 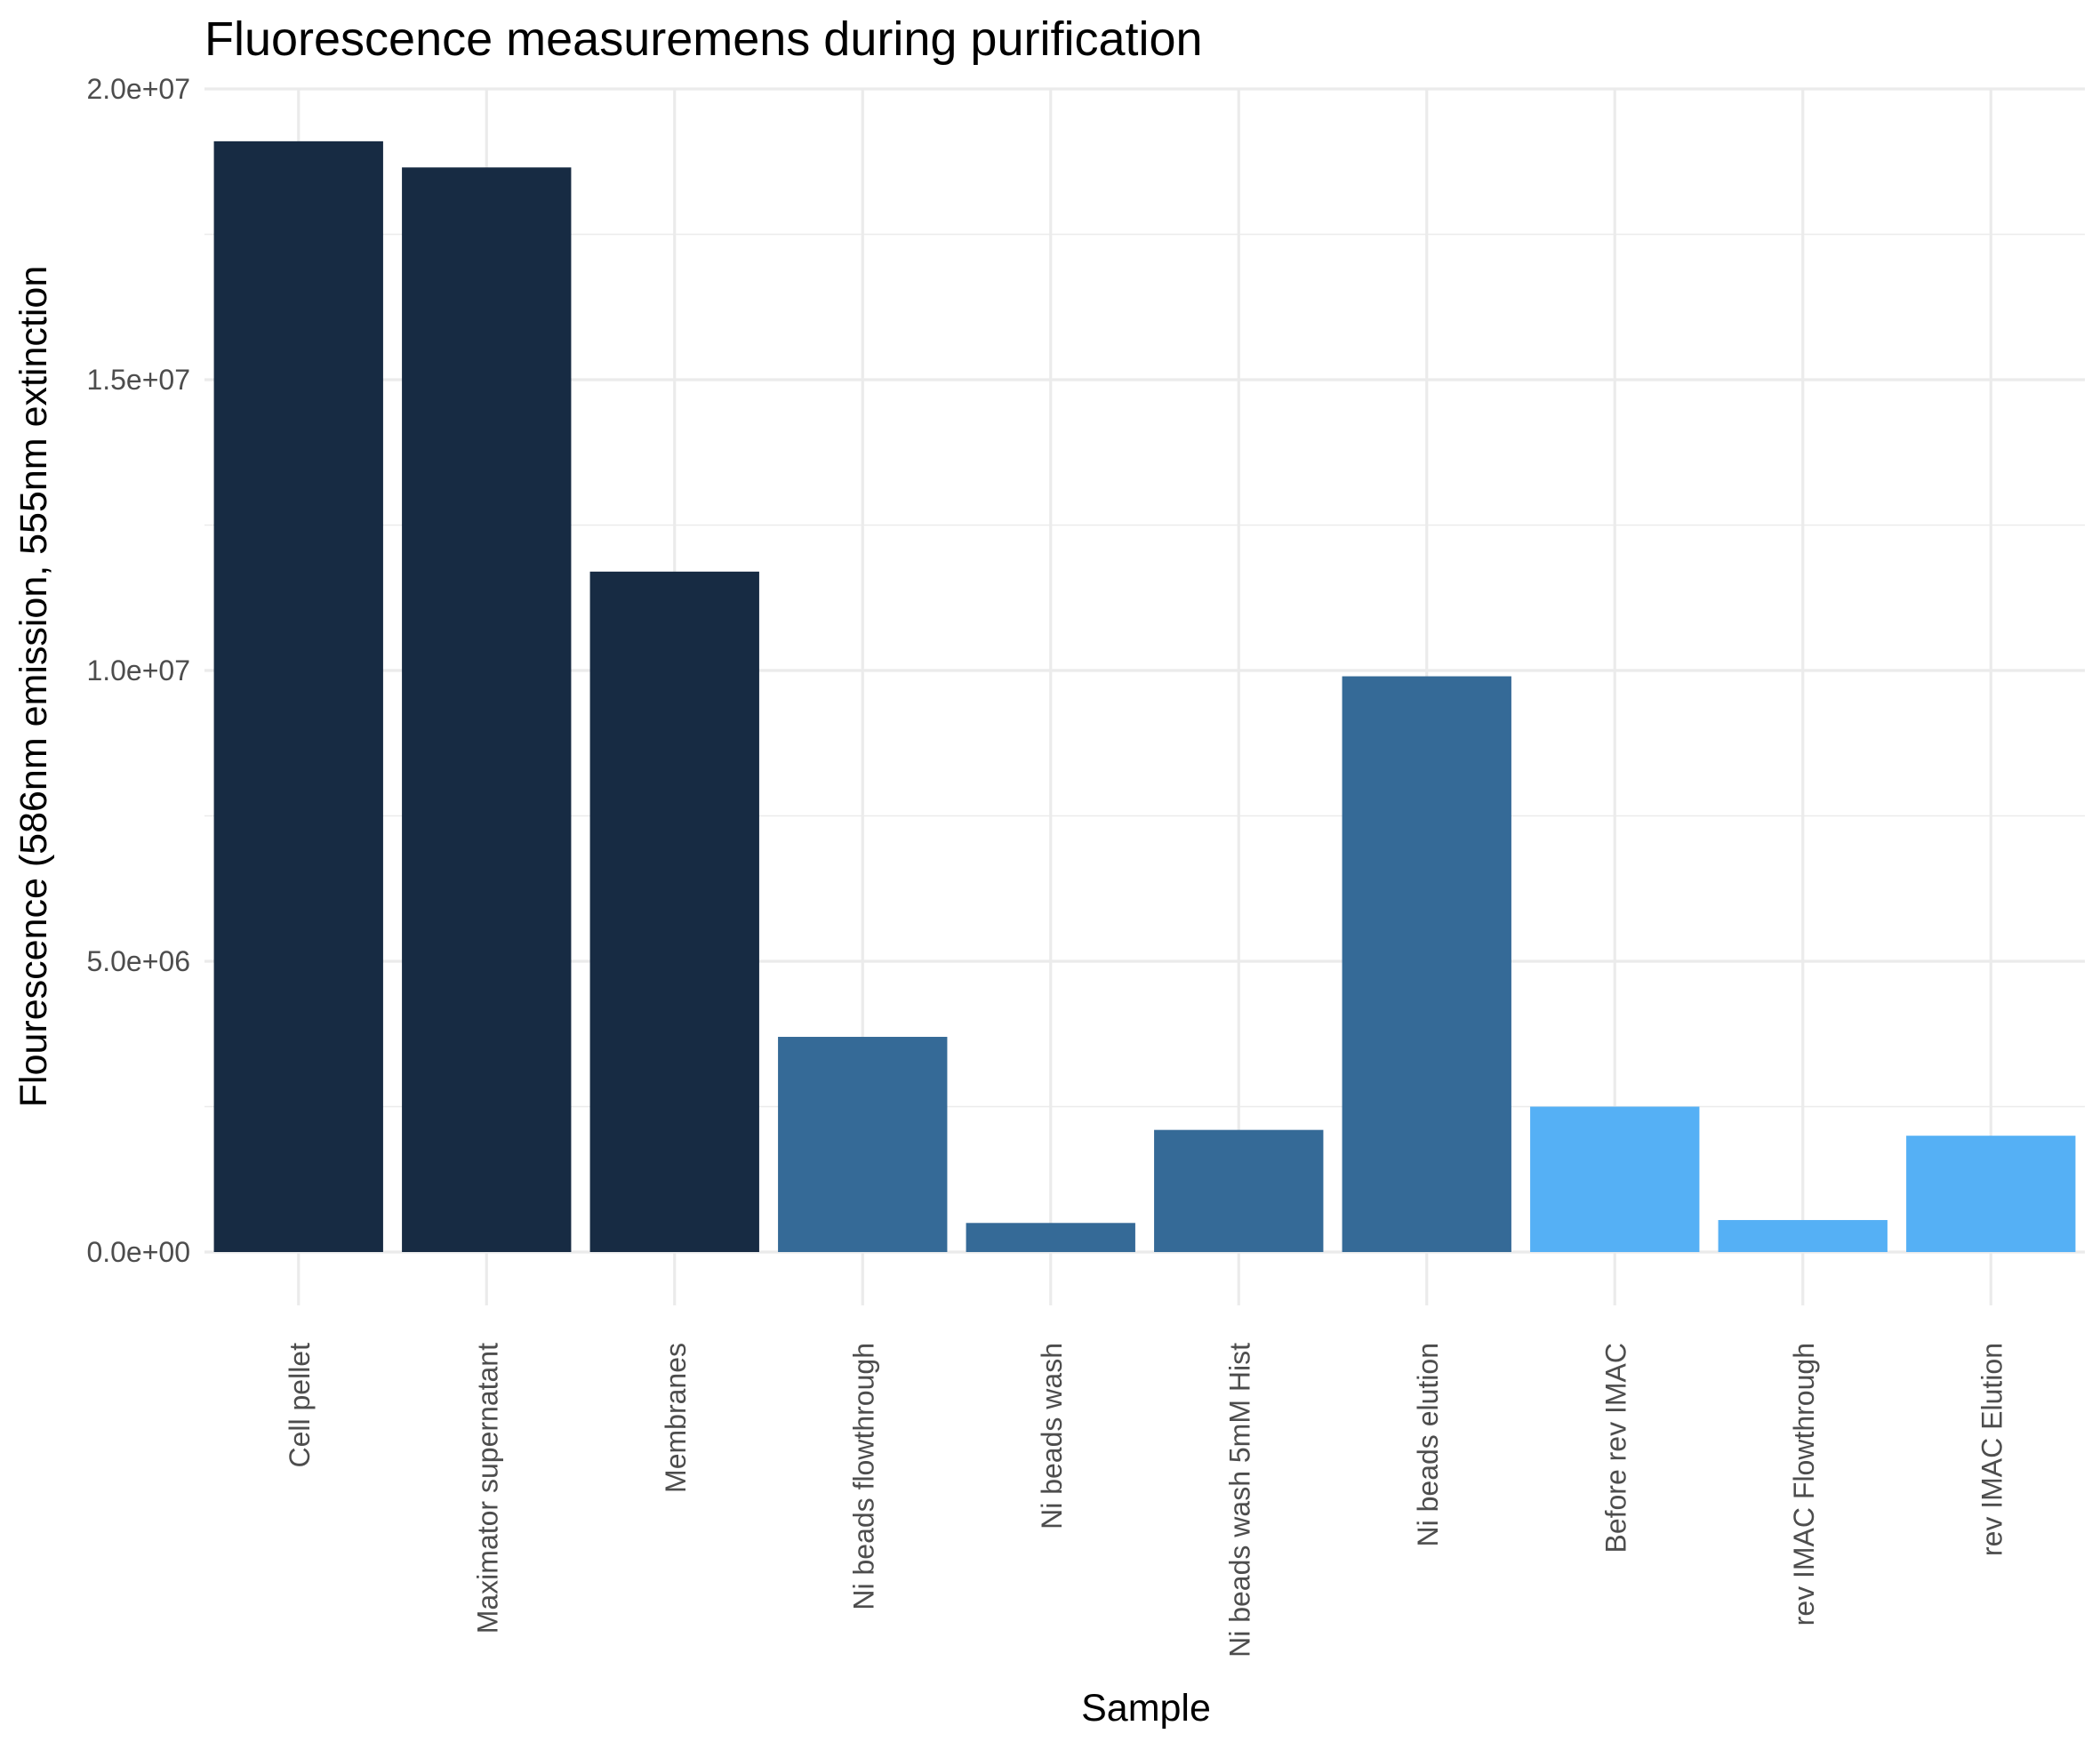 What do you see at coordinates (138, 380) in the screenshot?
I see `y-tick-label: 1.5e+07` at bounding box center [138, 380].